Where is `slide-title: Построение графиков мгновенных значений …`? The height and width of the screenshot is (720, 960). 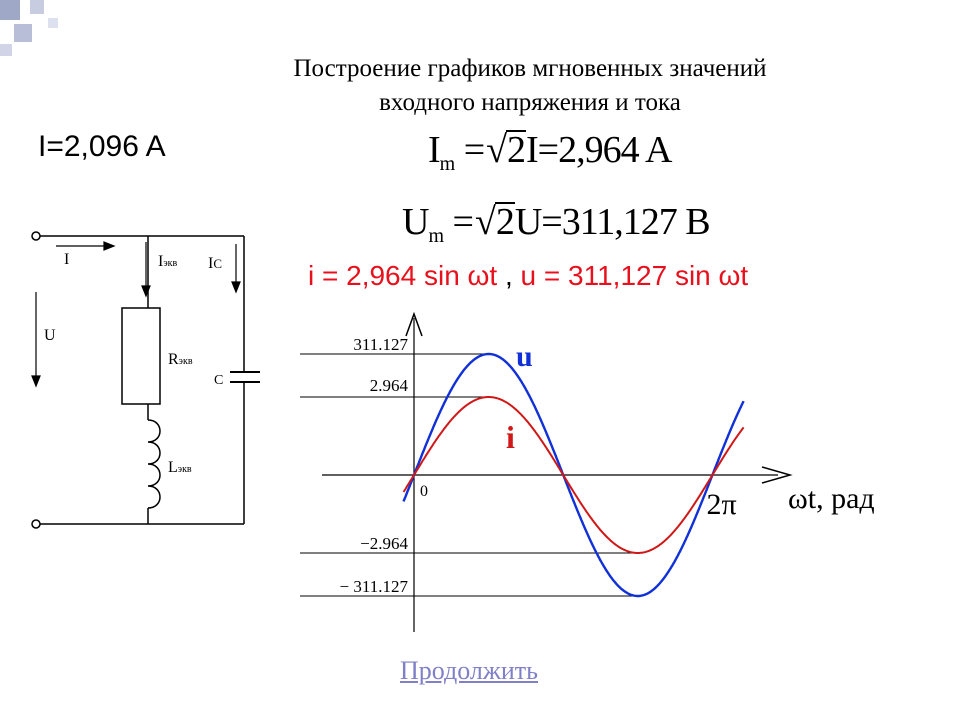
slide-title: Построение графиков мгновенных значений … is located at coordinates (530, 86).